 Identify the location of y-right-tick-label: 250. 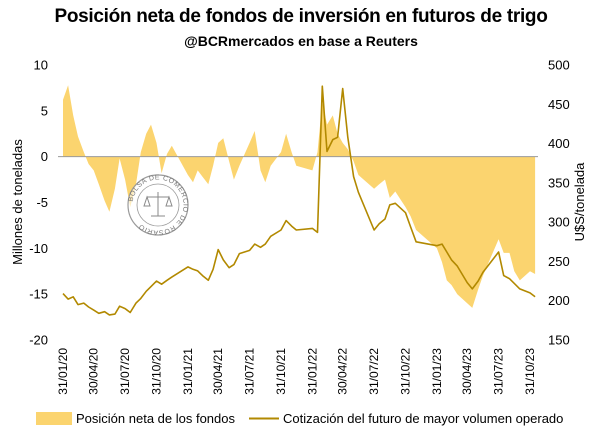
(559, 261).